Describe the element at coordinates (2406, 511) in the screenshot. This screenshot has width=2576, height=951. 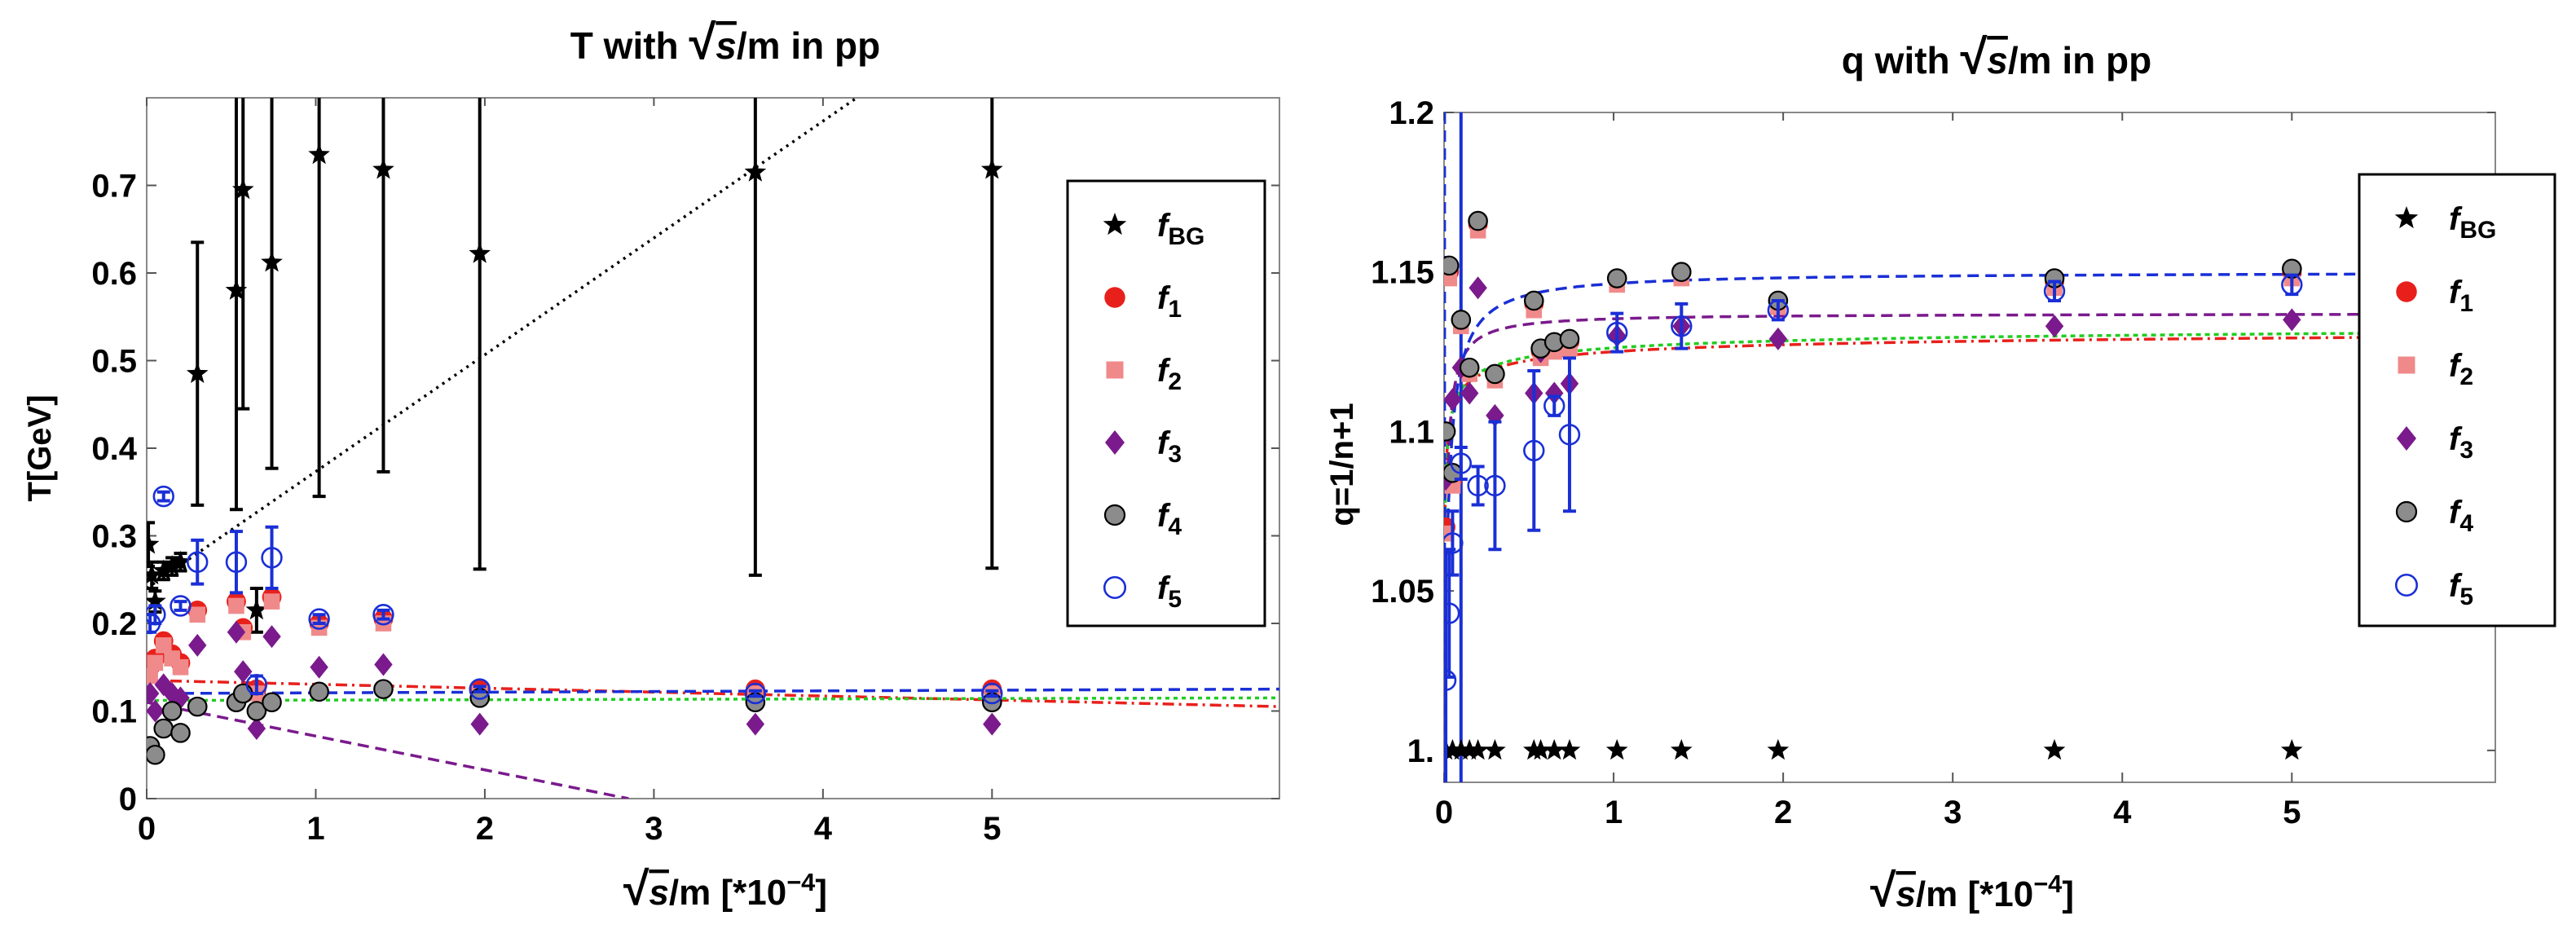
I see `legend-marker-f4` at that location.